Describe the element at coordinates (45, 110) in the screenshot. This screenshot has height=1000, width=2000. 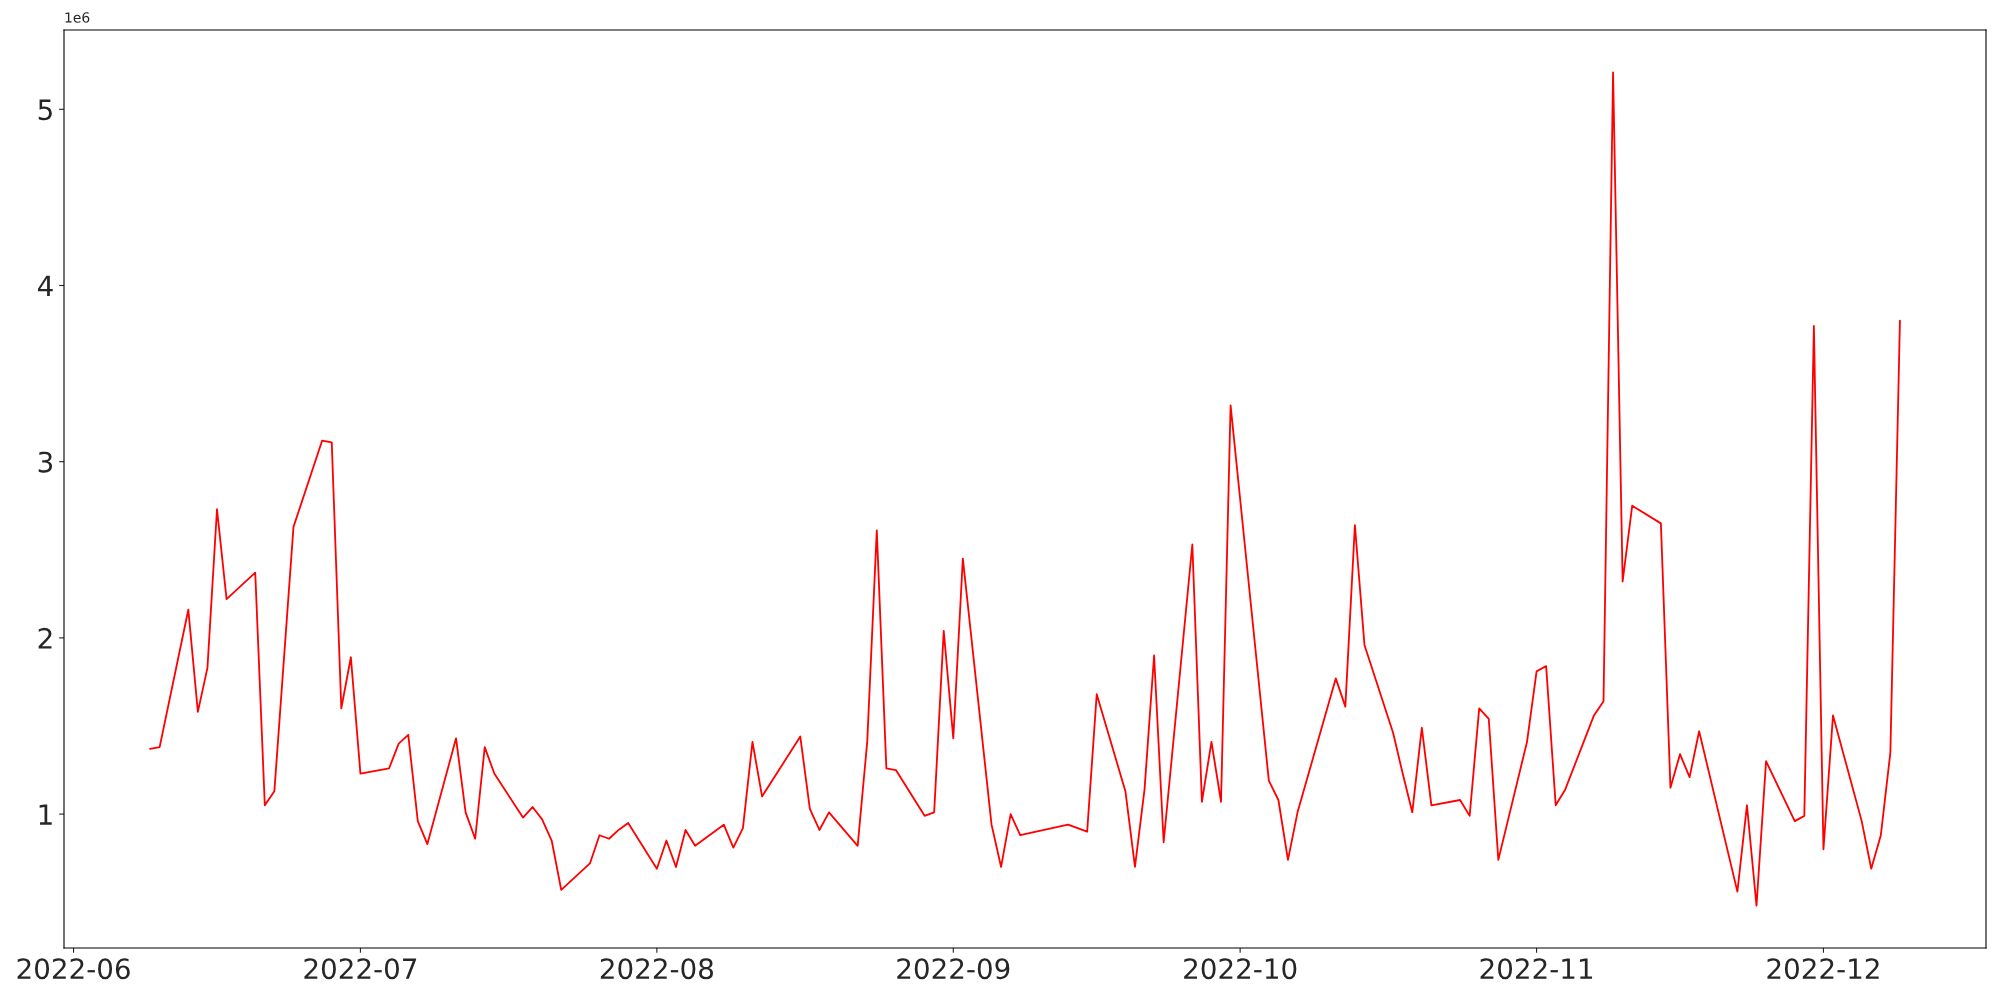
I see `y-tick-label: 5` at that location.